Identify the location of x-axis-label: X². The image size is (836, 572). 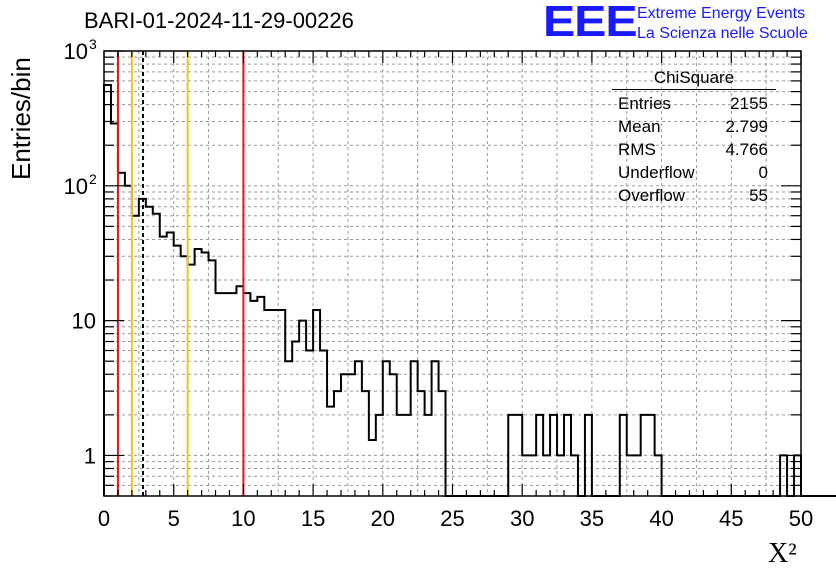
(782, 554).